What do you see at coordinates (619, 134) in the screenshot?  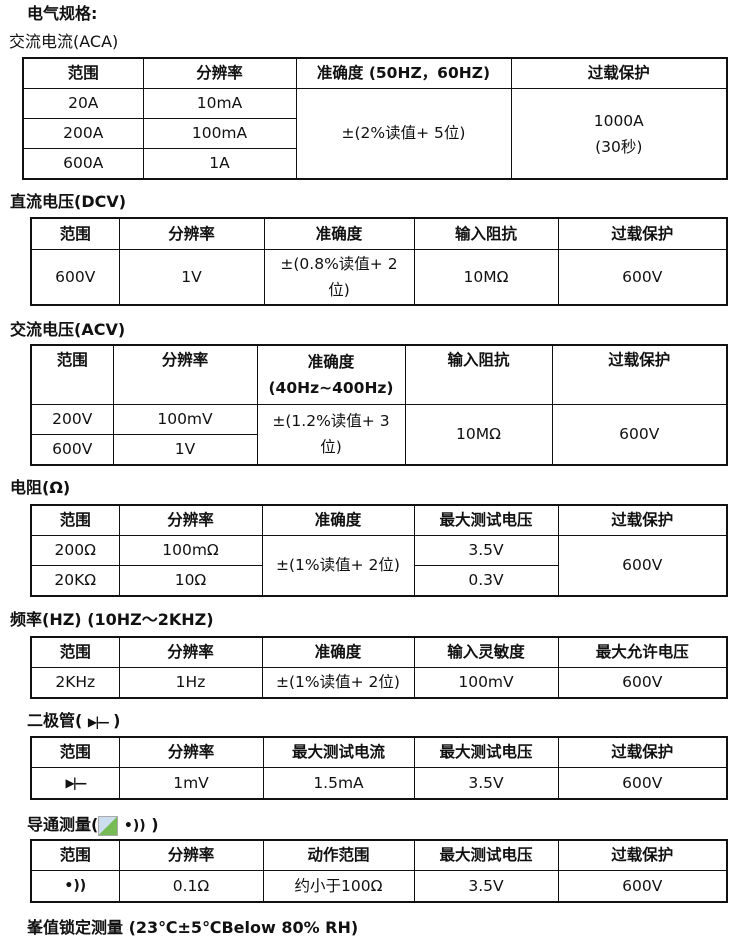 I see `cell: 1000A (30秒)` at bounding box center [619, 134].